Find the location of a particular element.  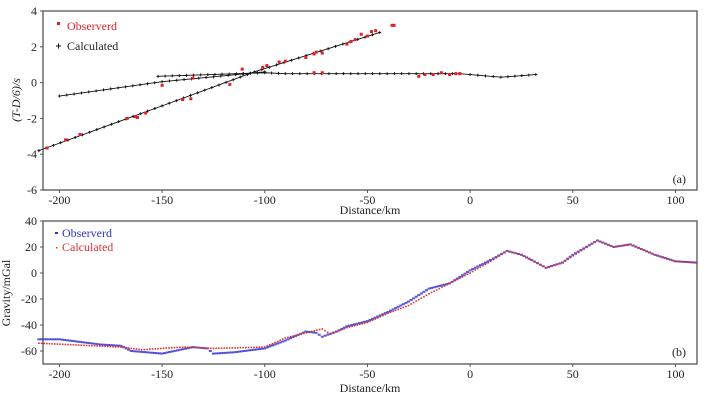

panel-b-ytick-label: 0 is located at coordinates (34, 273).